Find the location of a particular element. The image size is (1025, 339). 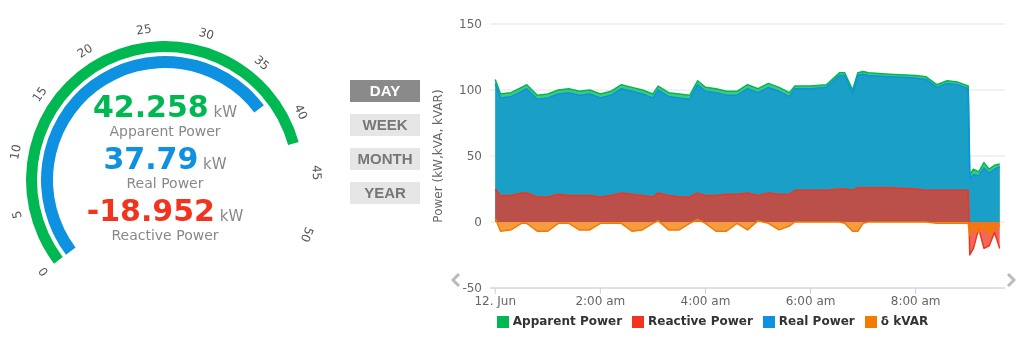

button: MONTH is located at coordinates (385, 159).